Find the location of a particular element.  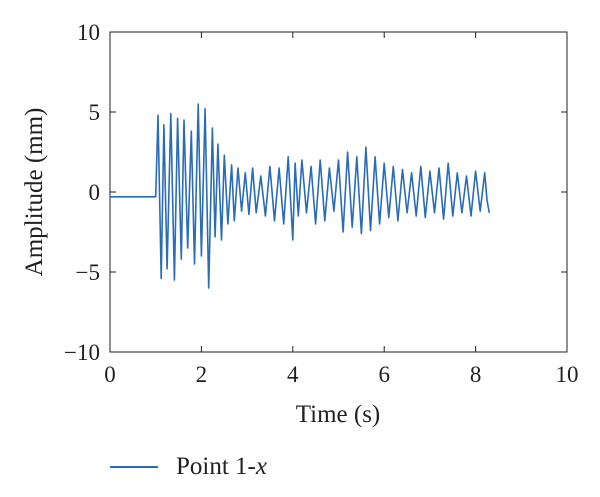

x-tick-label: 6 is located at coordinates (384, 374).